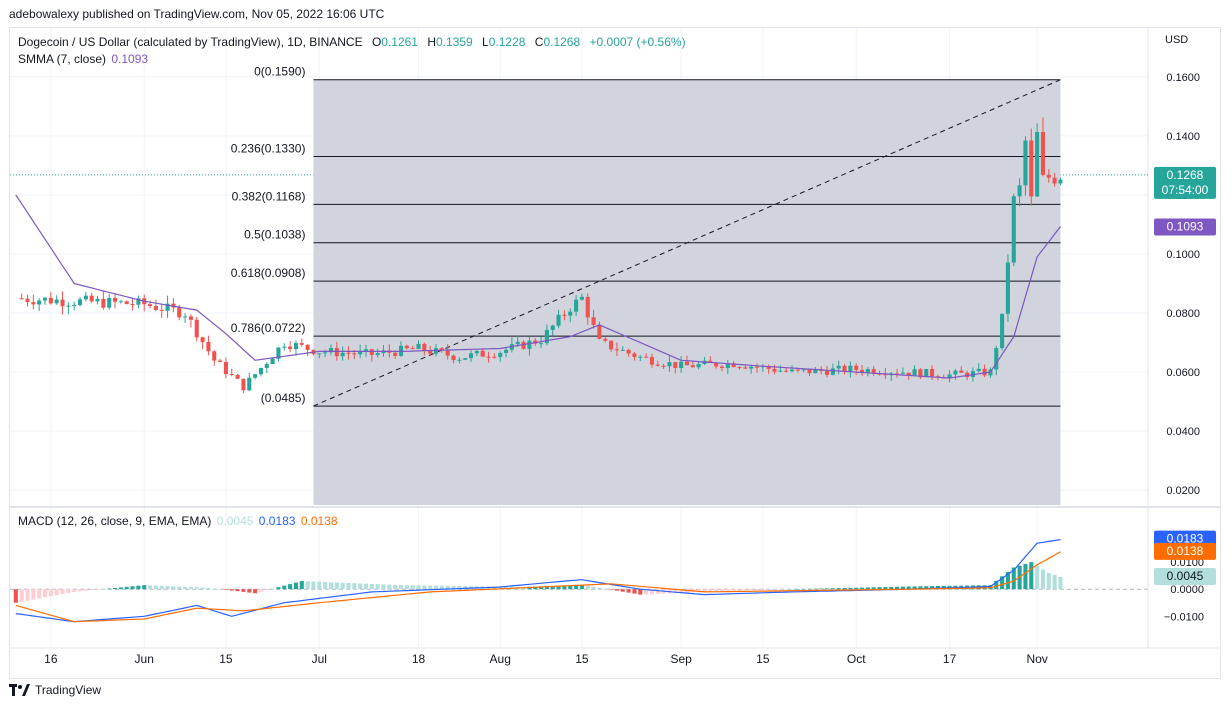 The width and height of the screenshot is (1232, 707). I want to click on tradingview-logo: TradingView, so click(55, 690).